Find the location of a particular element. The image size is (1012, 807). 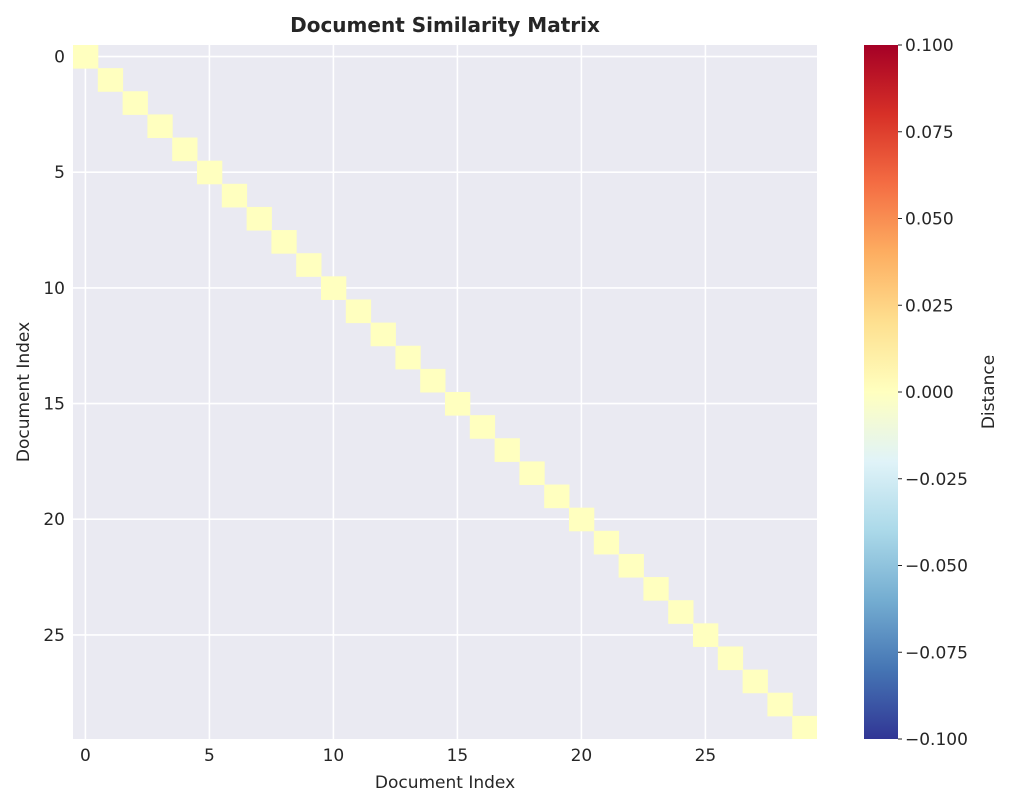

y-tick-label: 5 is located at coordinates (59, 173).